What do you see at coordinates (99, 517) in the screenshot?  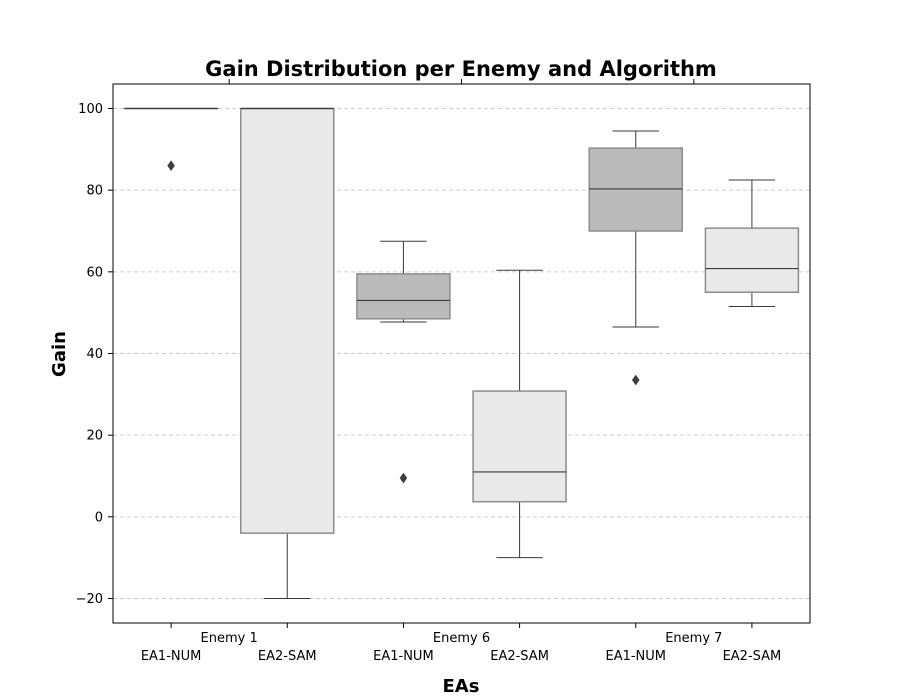 I see `y-tick-label: 0` at bounding box center [99, 517].